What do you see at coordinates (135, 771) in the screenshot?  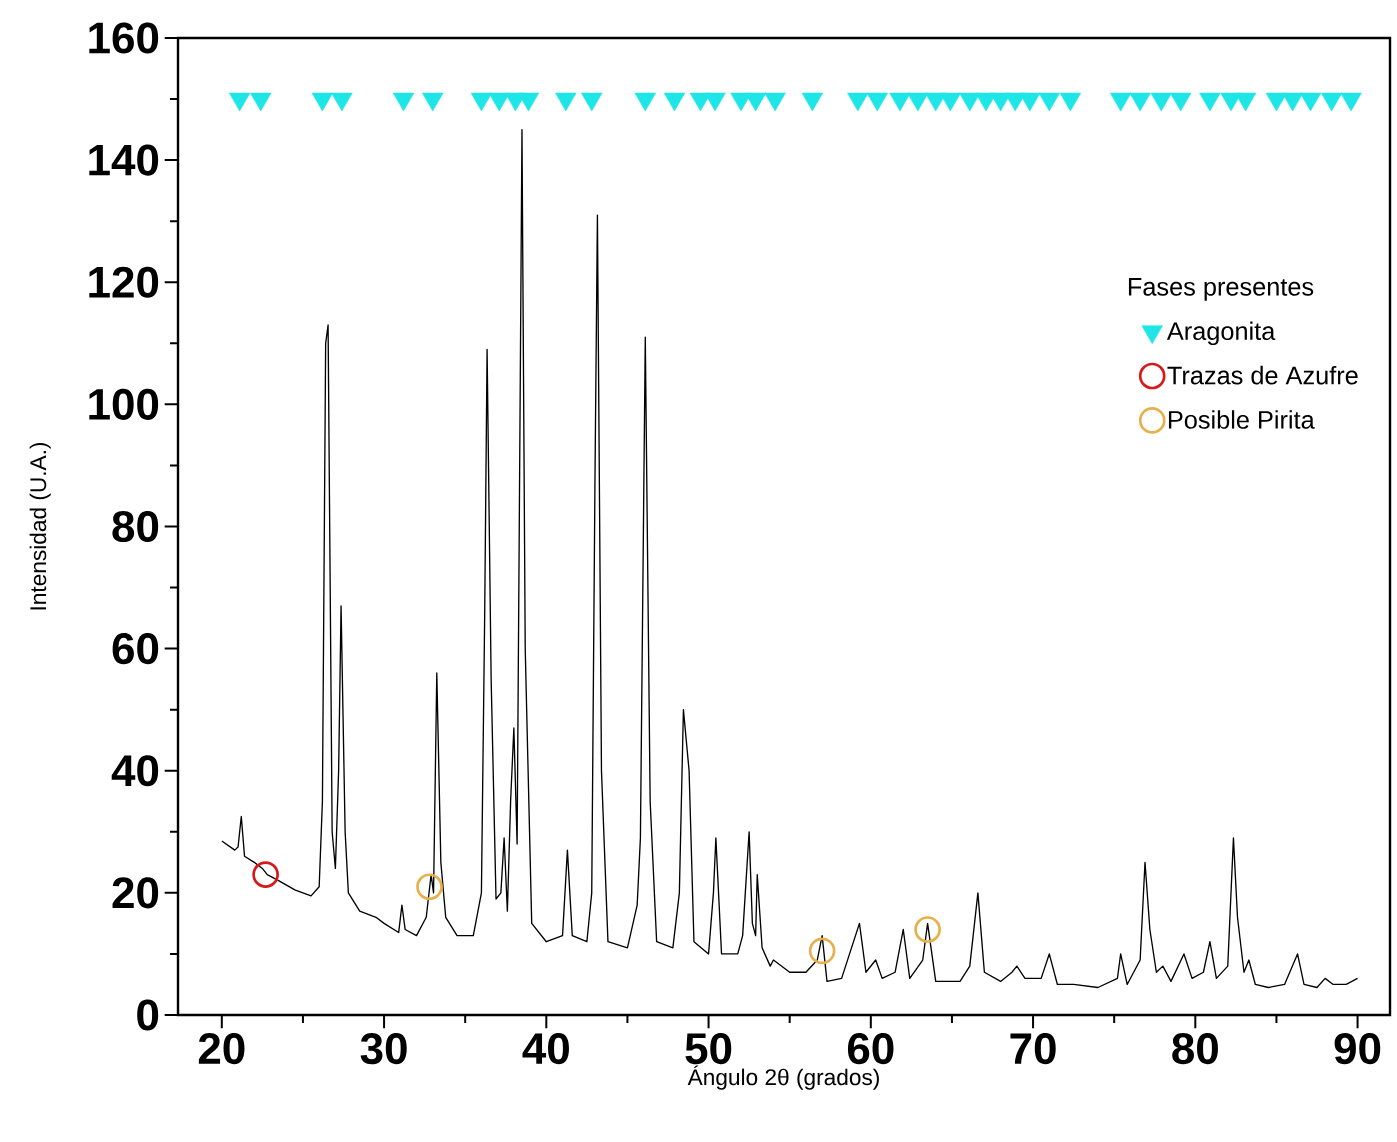 I see `y-tick-label: 40` at bounding box center [135, 771].